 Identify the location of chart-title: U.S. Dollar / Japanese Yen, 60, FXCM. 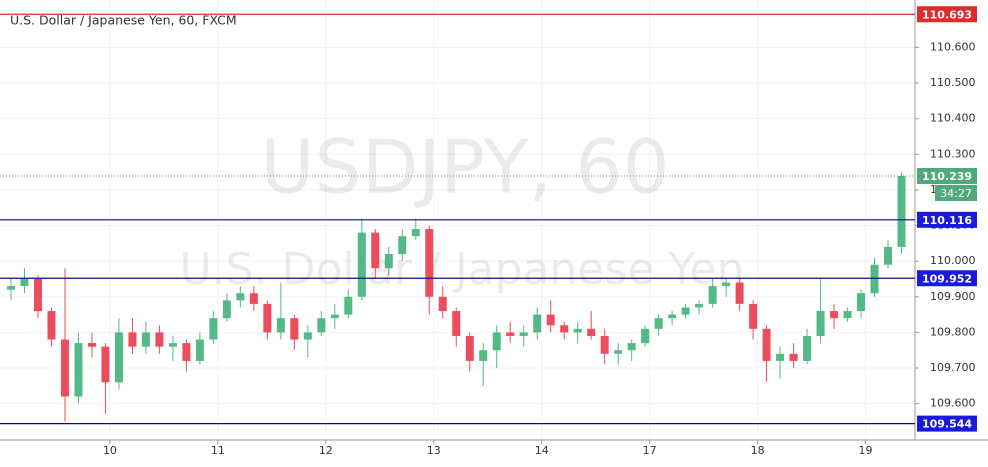
(123, 20).